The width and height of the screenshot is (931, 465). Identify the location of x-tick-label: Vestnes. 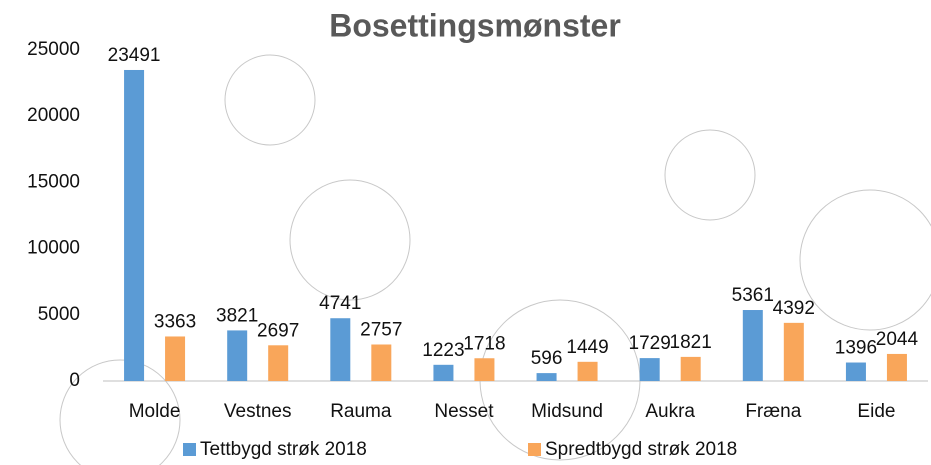
(258, 411).